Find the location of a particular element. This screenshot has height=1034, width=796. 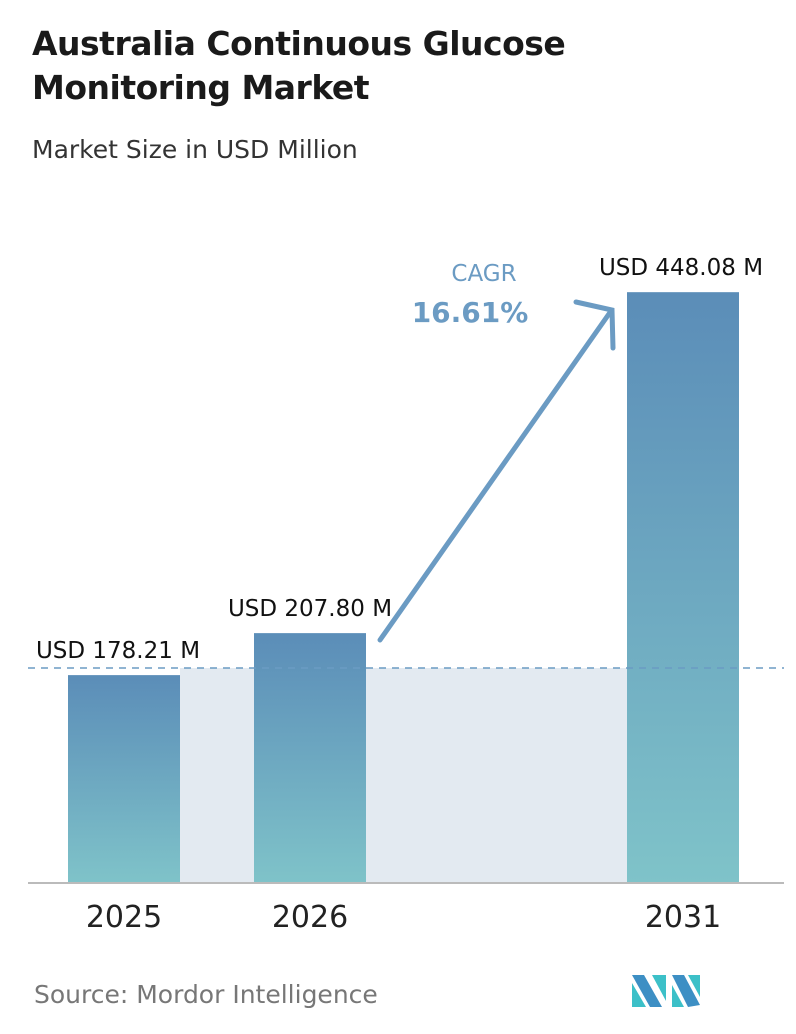

data-label-2025: USD 178.21 M is located at coordinates (118, 651).